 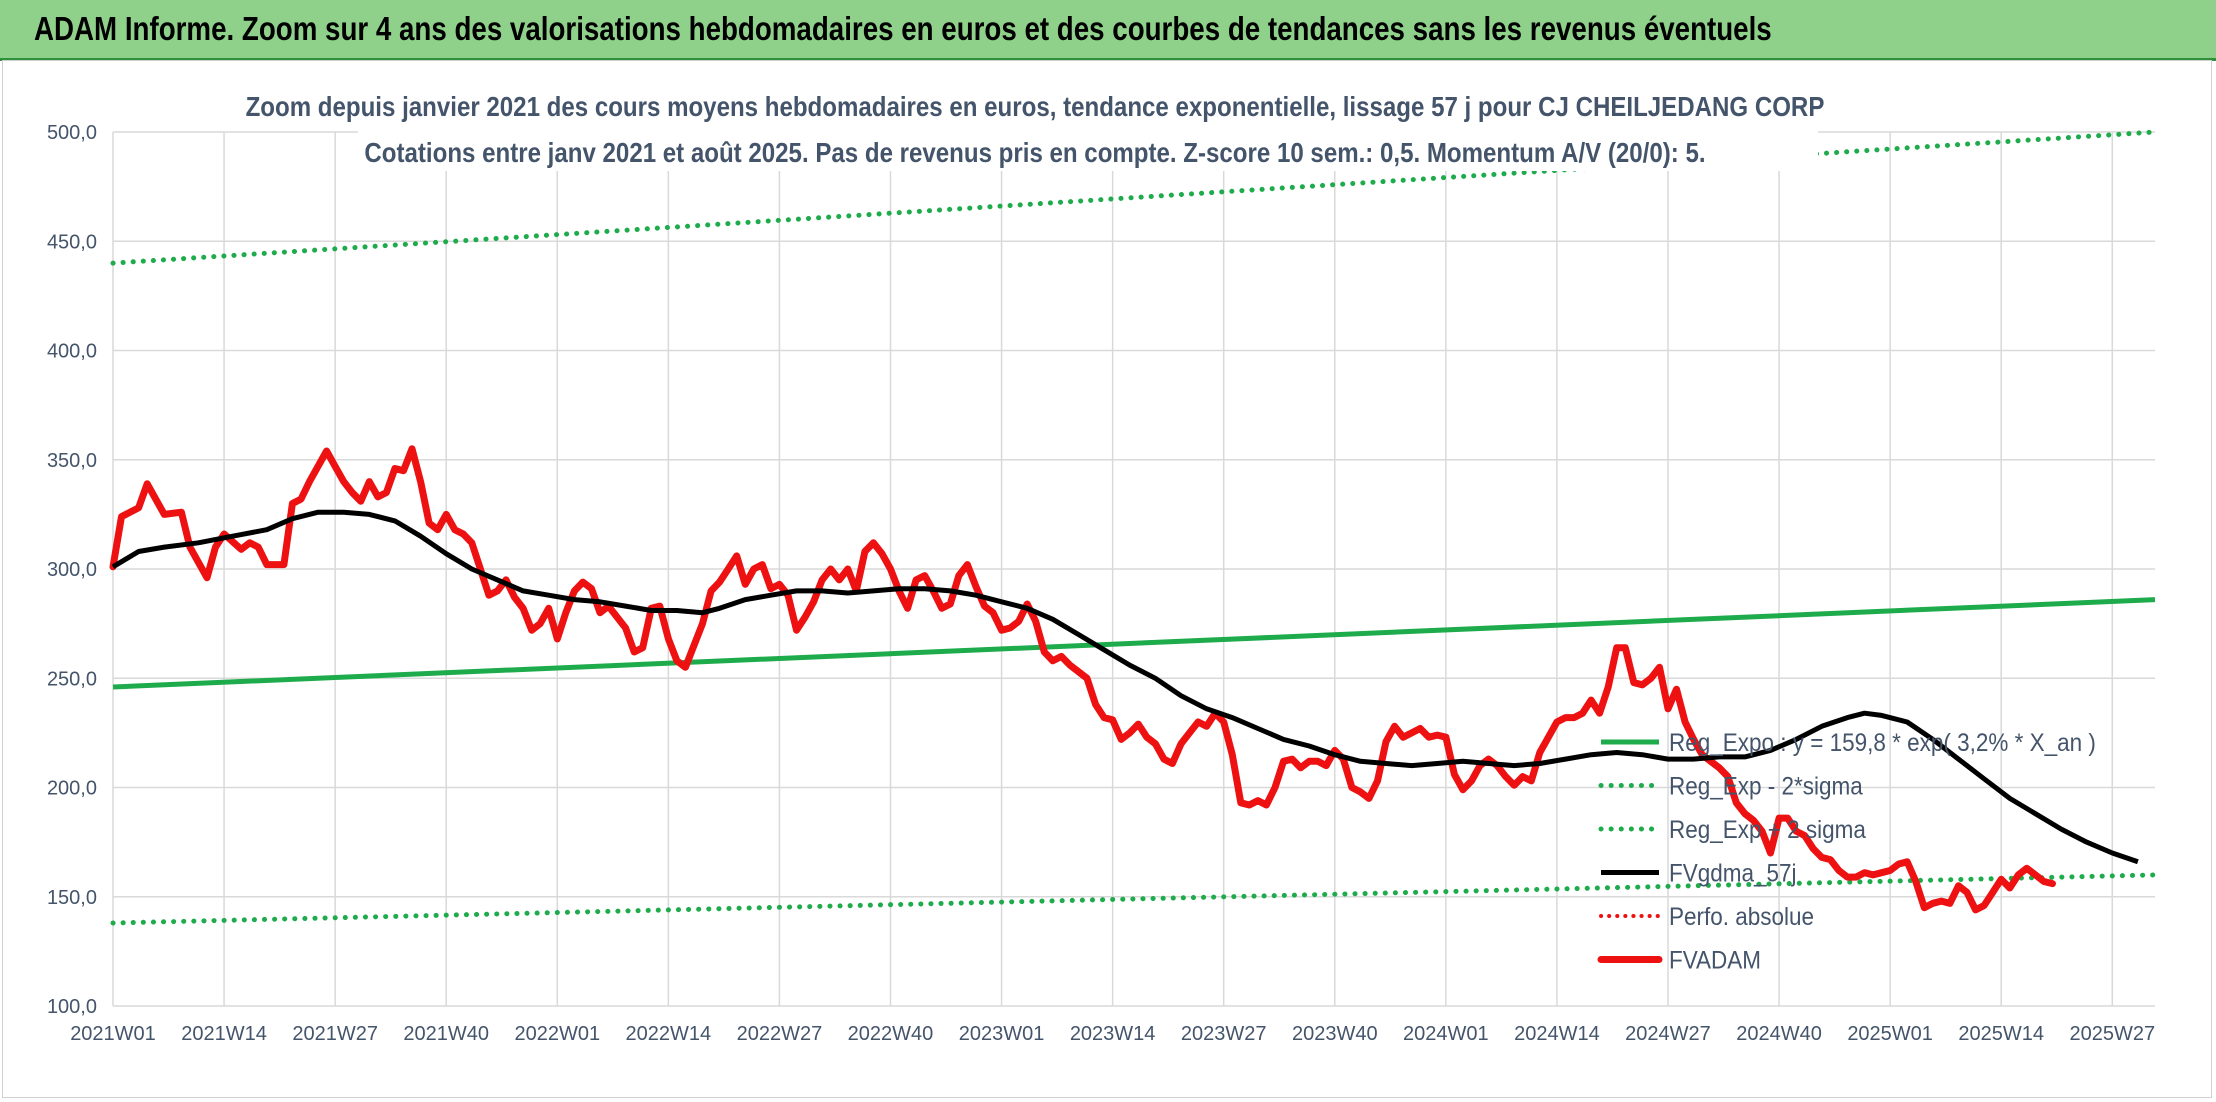 I want to click on x-tick-label: 2022W14, so click(x=669, y=1034).